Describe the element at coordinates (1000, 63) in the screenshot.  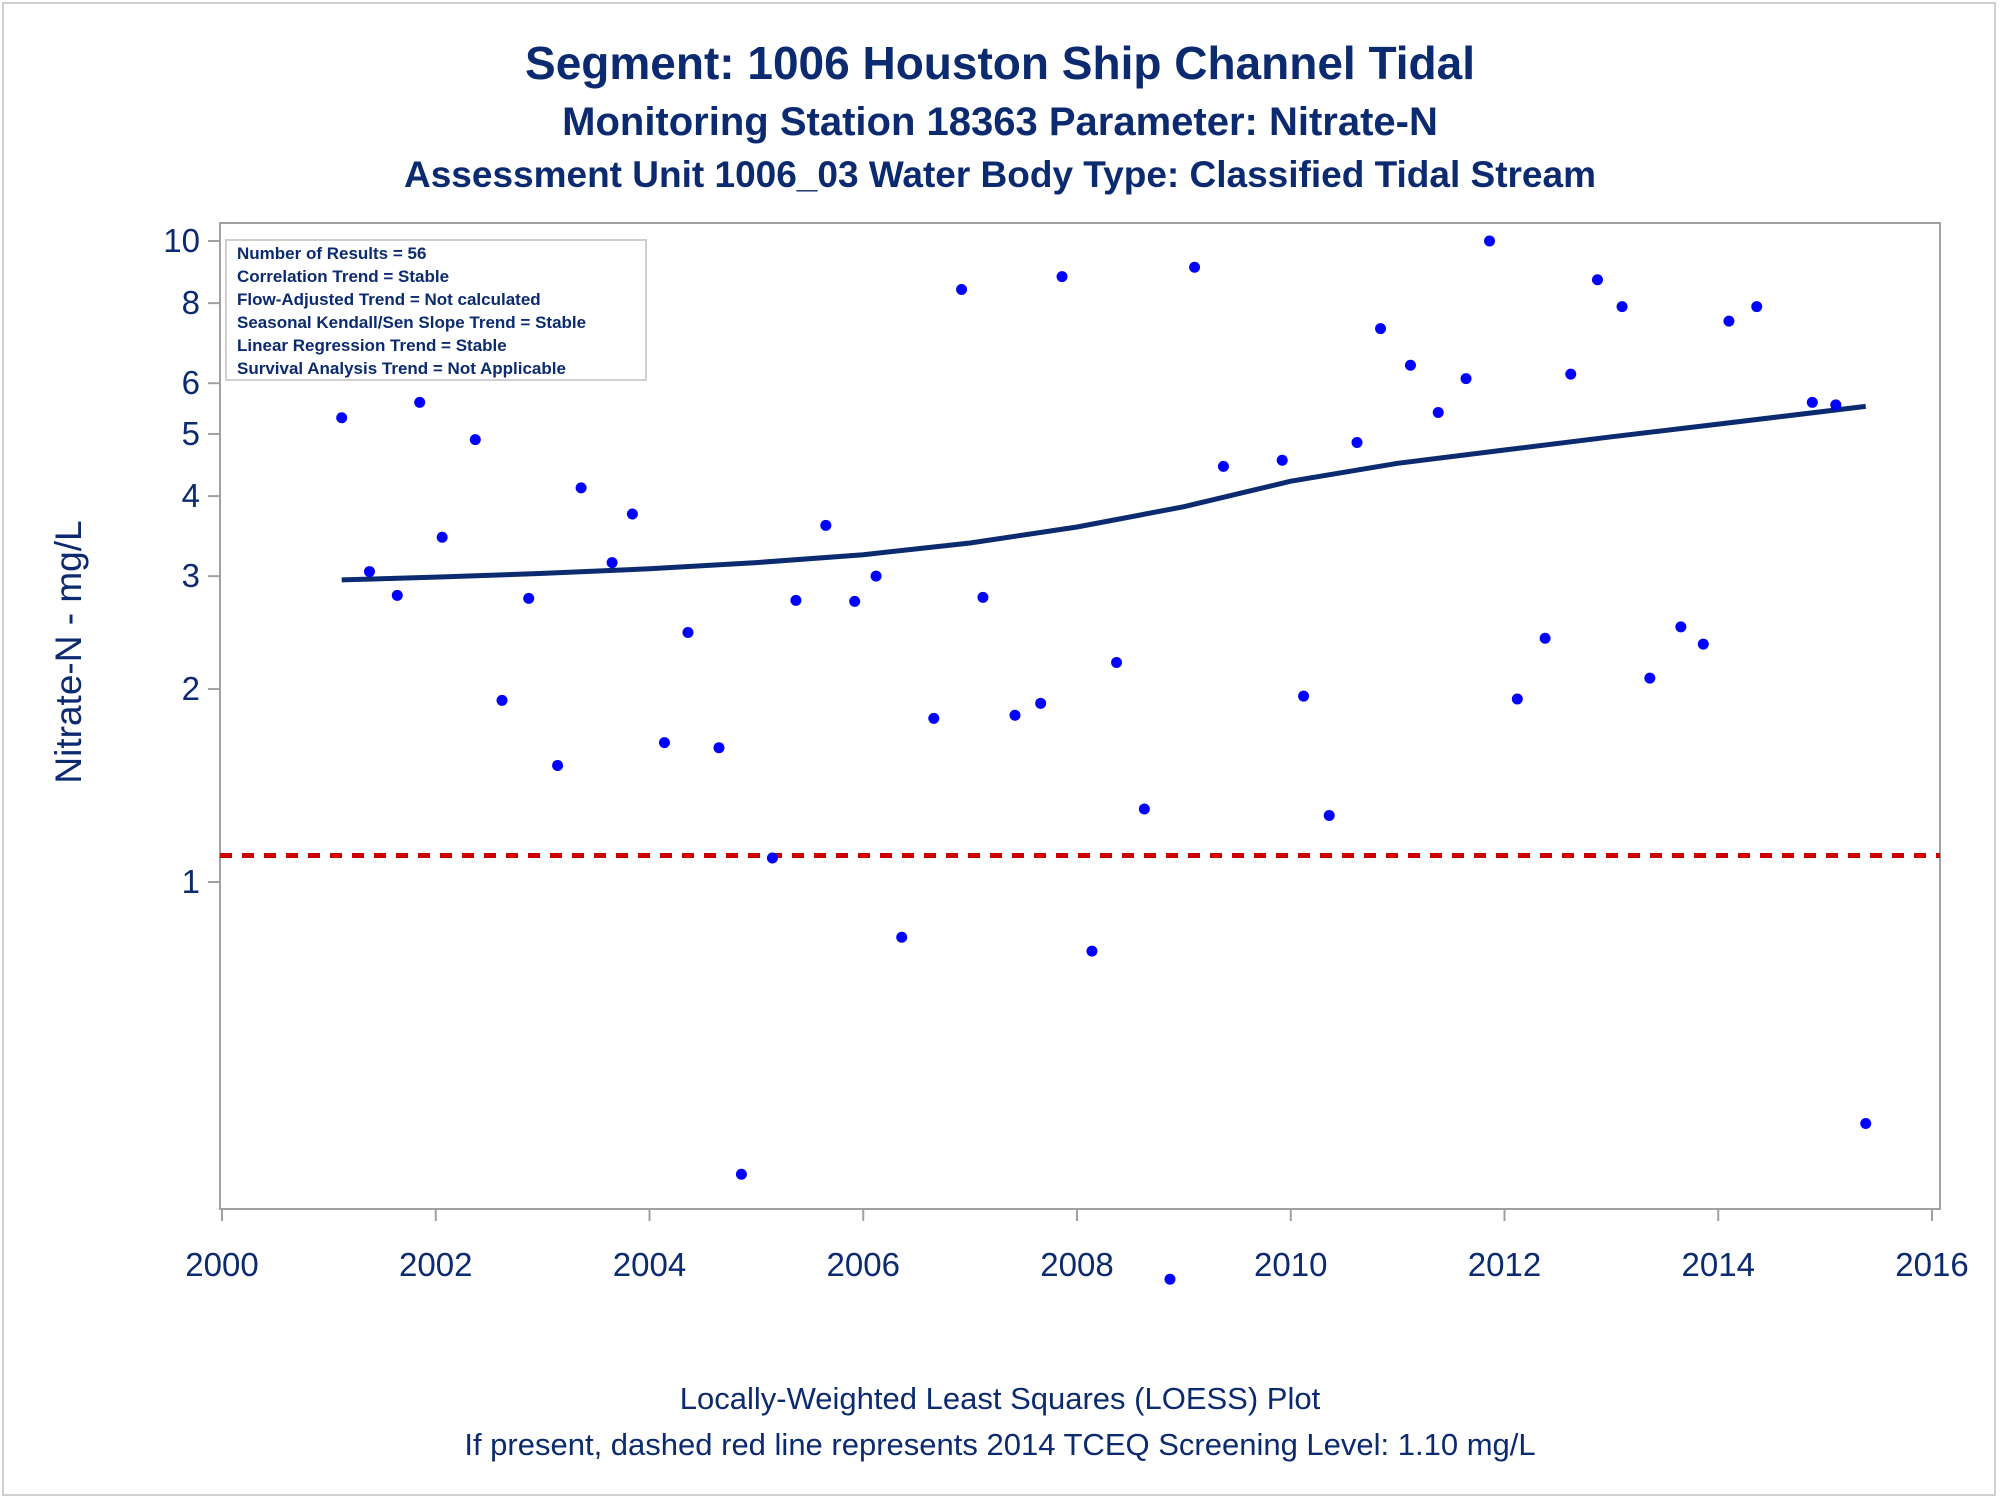
I see `chart-title: Segment: 1006 Houston Ship Channel Tidal` at that location.